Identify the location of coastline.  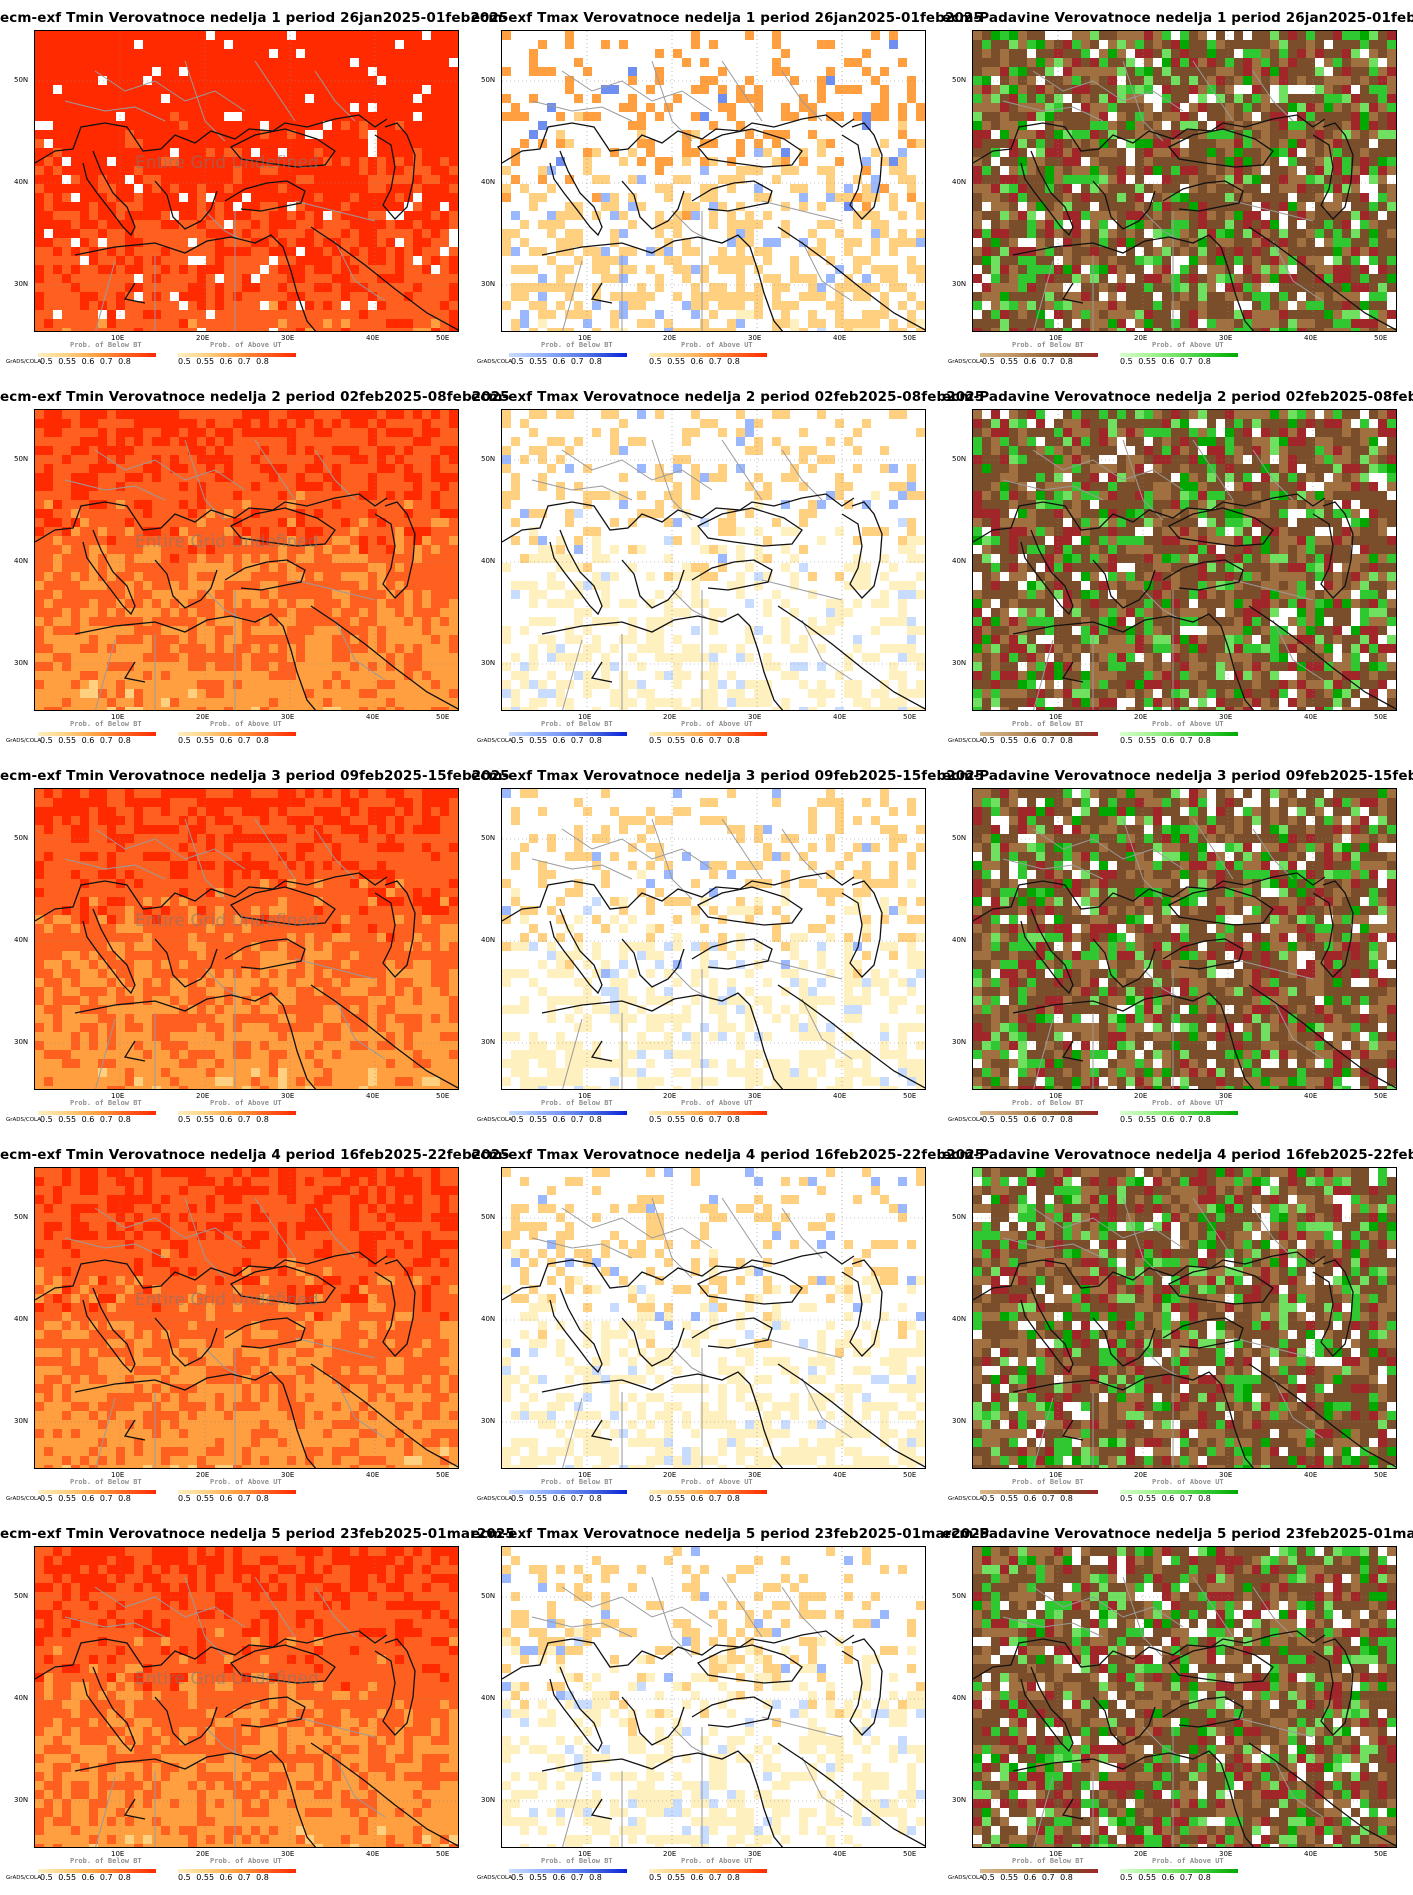
(1149, 139).